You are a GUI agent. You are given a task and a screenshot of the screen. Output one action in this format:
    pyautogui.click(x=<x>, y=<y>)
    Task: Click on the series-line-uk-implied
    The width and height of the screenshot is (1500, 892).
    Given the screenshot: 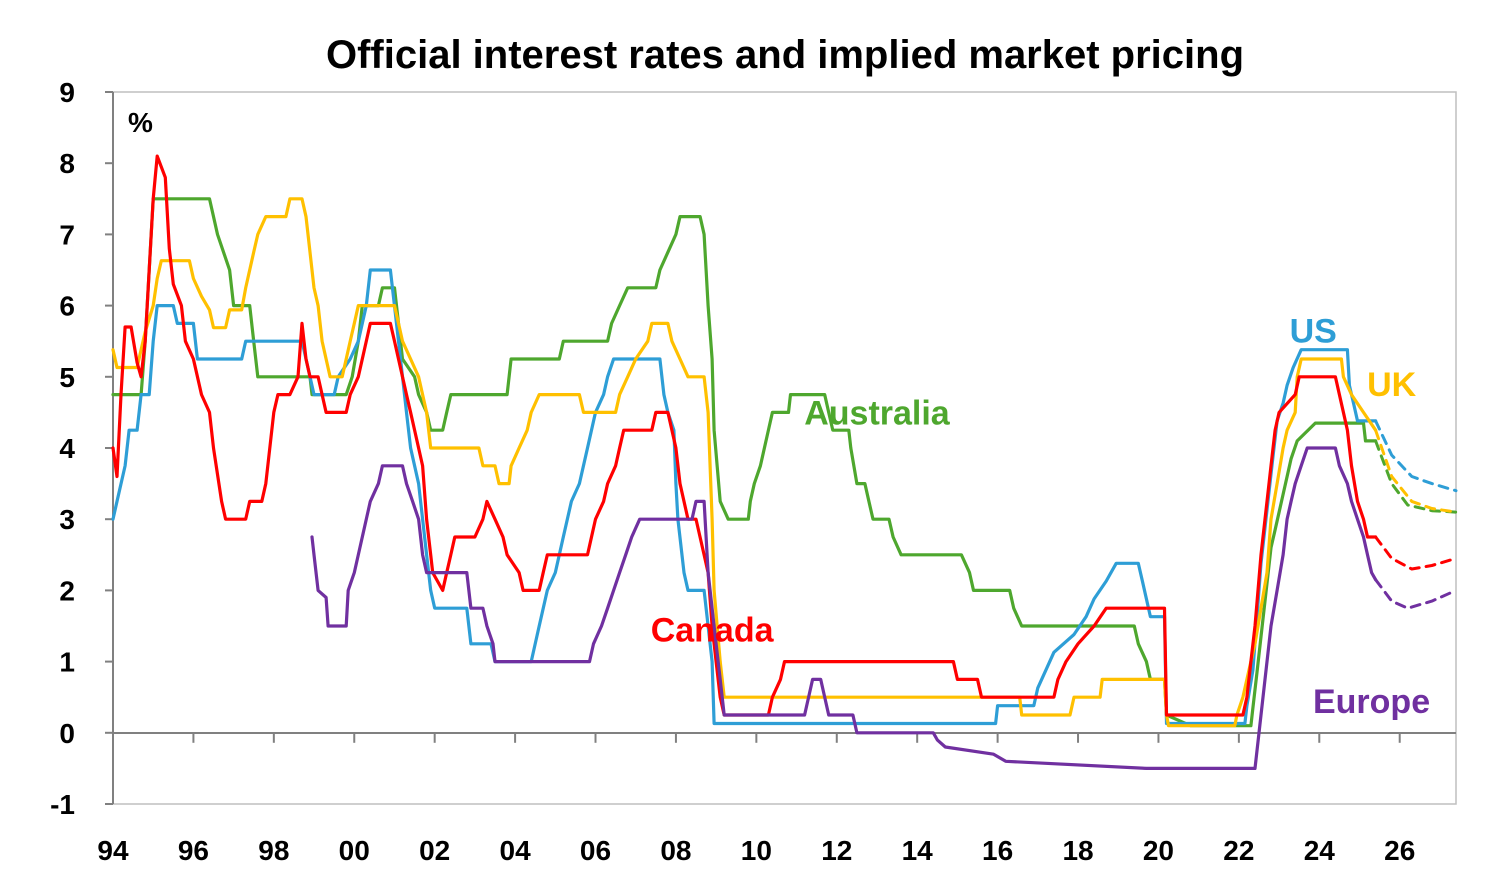 What is the action you would take?
    pyautogui.click(x=1416, y=471)
    